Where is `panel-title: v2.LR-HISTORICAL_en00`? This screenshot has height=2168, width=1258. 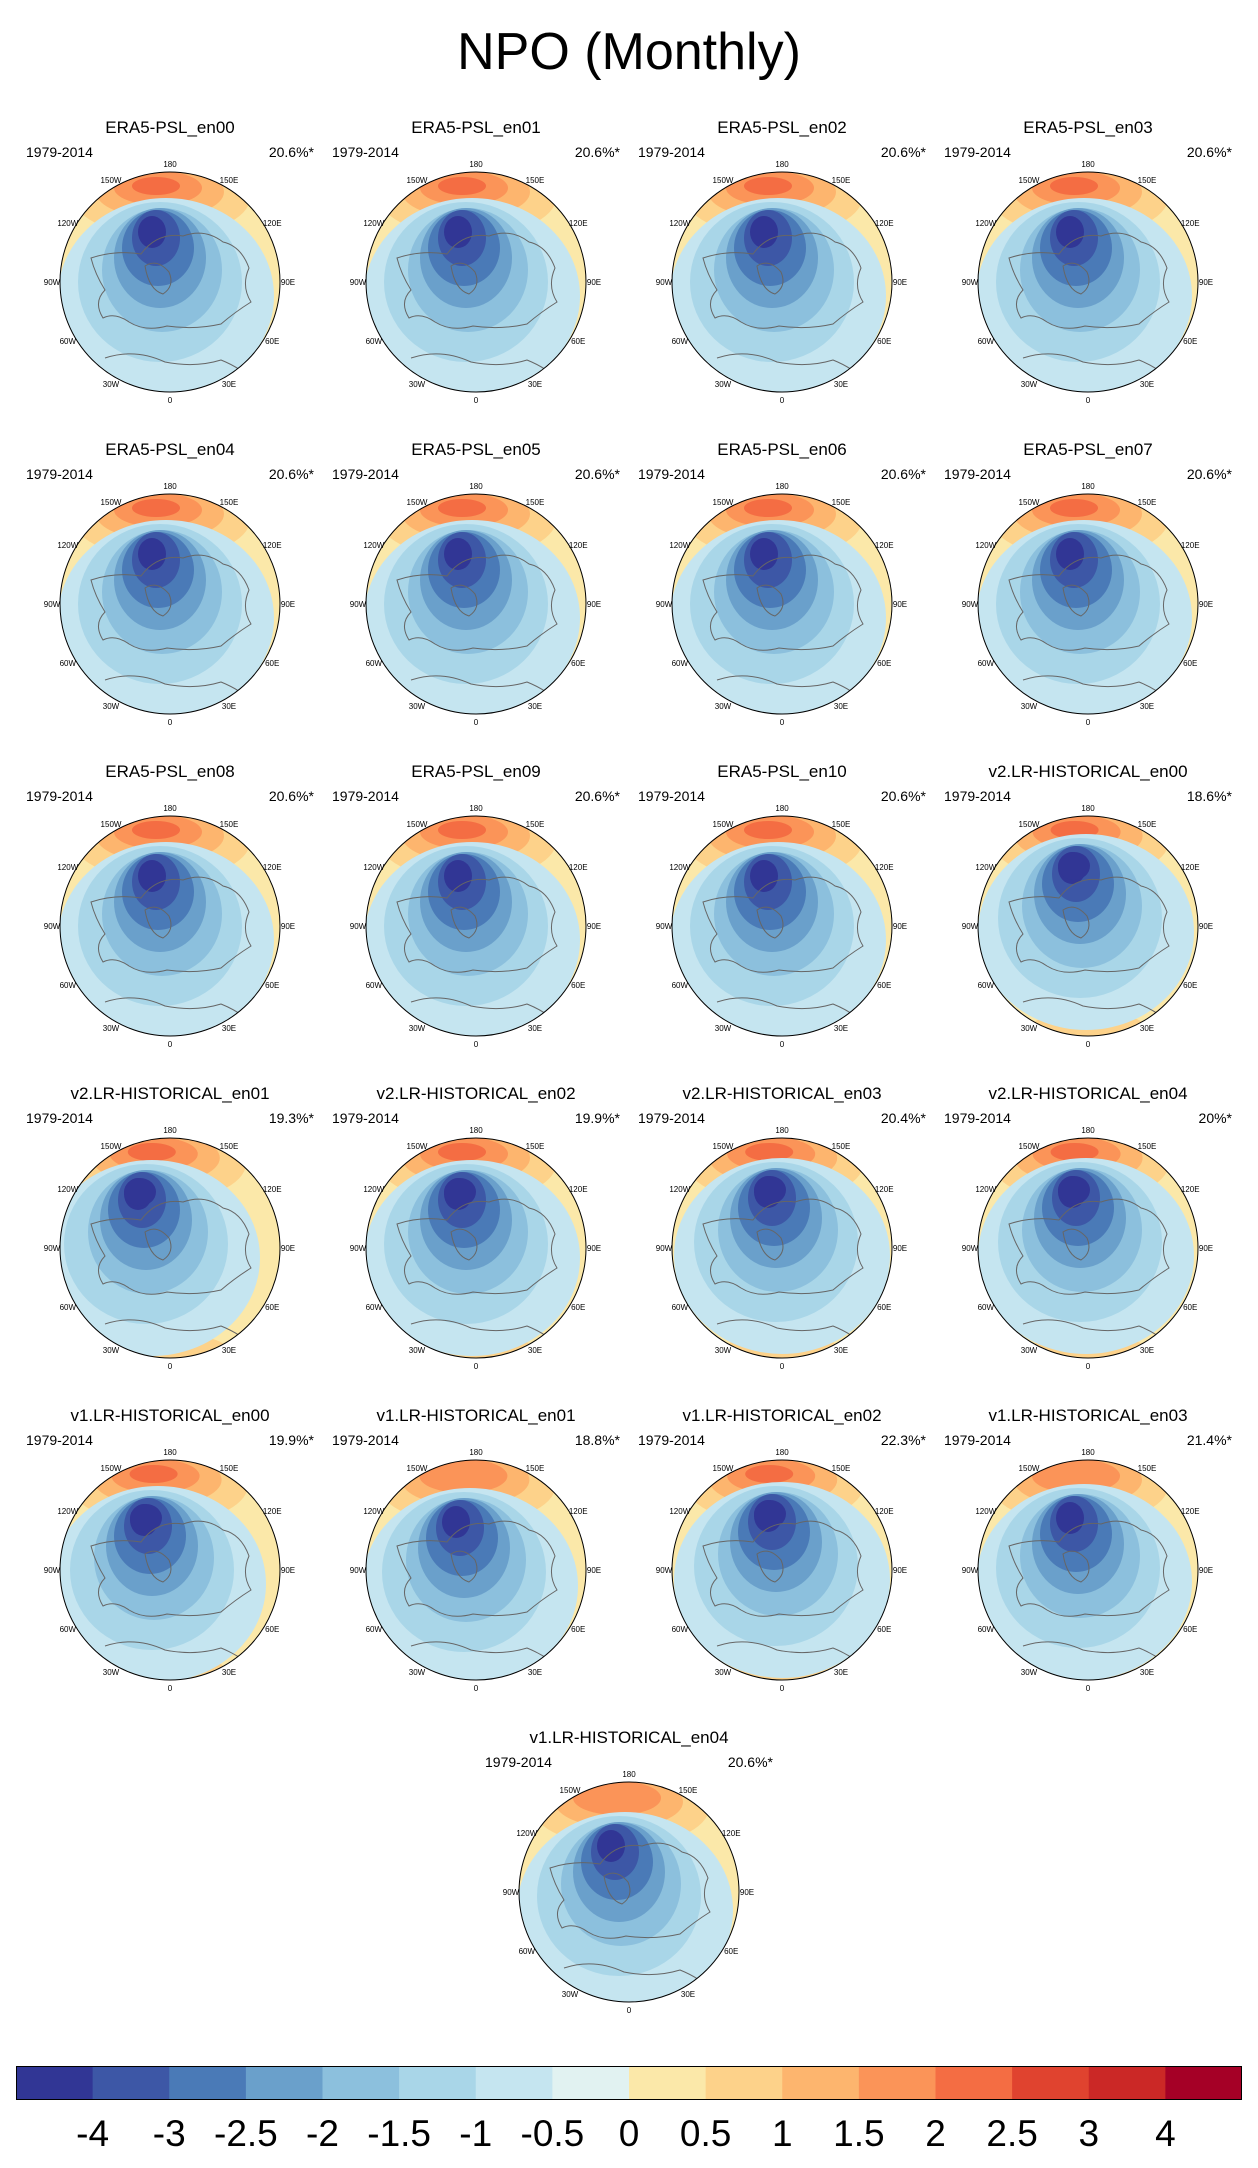 panel-title: v2.LR-HISTORICAL_en00 is located at coordinates (1088, 771).